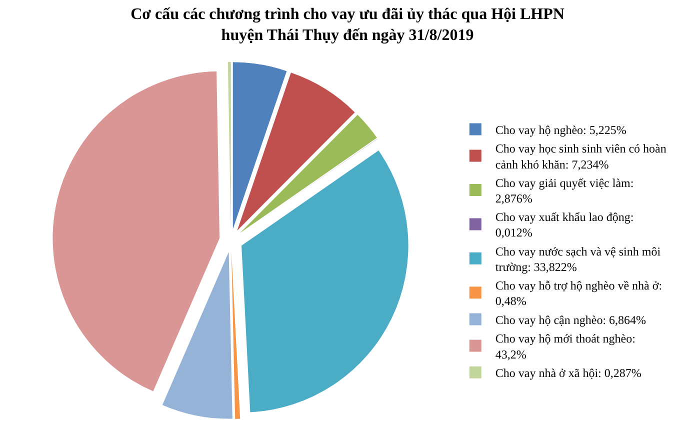 The height and width of the screenshot is (427, 695). I want to click on legend-label: Cho vay nhà ở xã hội: 0,287%, so click(568, 373).